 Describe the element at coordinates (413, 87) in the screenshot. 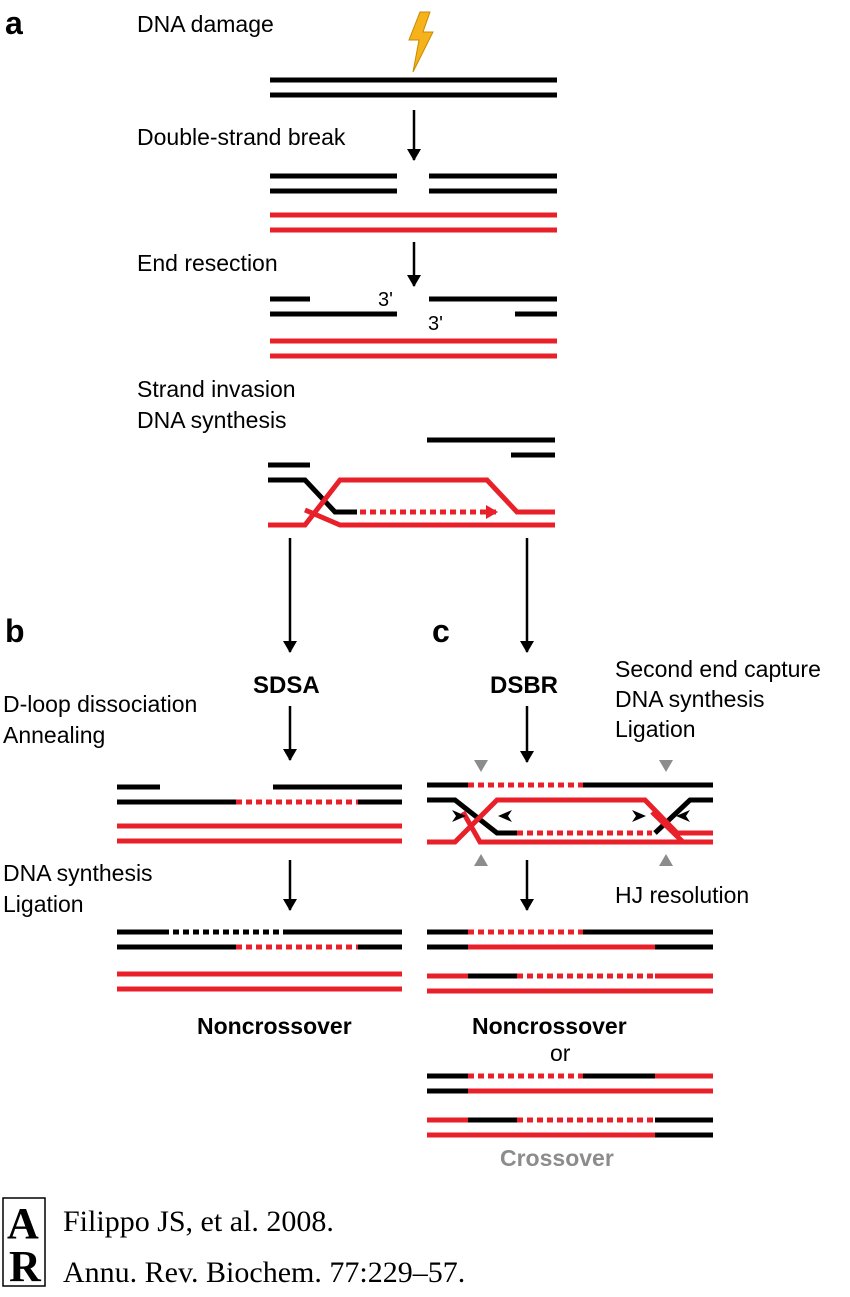

I see `intact-dna-duplex` at that location.